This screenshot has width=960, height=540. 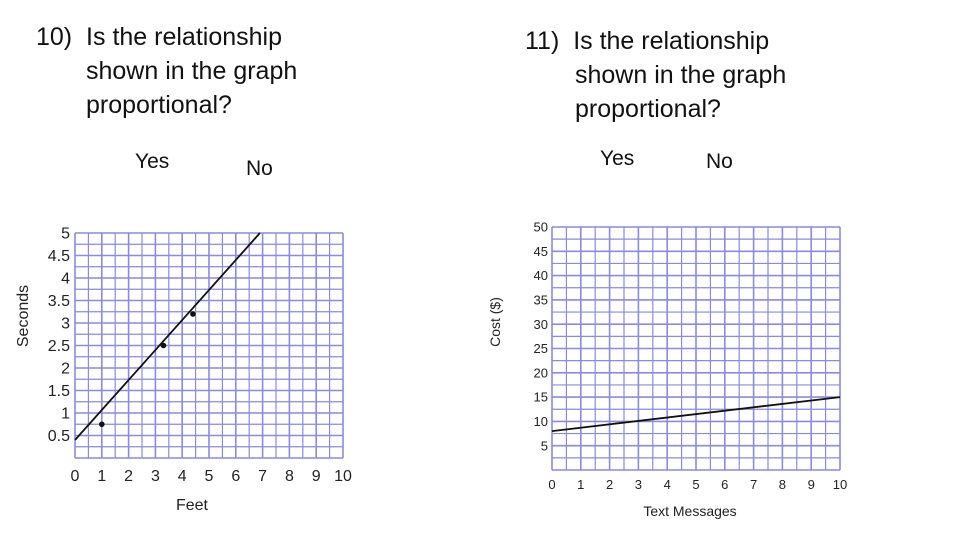 What do you see at coordinates (541, 421) in the screenshot?
I see `y-tick-label: 10` at bounding box center [541, 421].